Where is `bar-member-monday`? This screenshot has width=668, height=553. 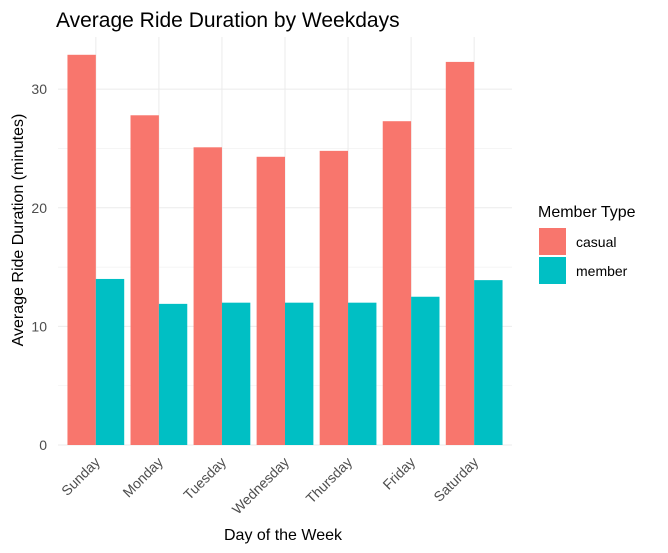
bar-member-monday is located at coordinates (173, 374).